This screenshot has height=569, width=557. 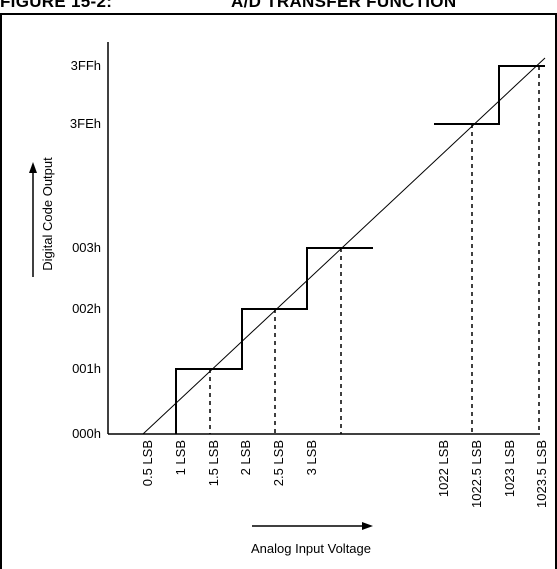 What do you see at coordinates (541, 474) in the screenshot?
I see `x-tick-1023-5: 1023.5 LSB` at bounding box center [541, 474].